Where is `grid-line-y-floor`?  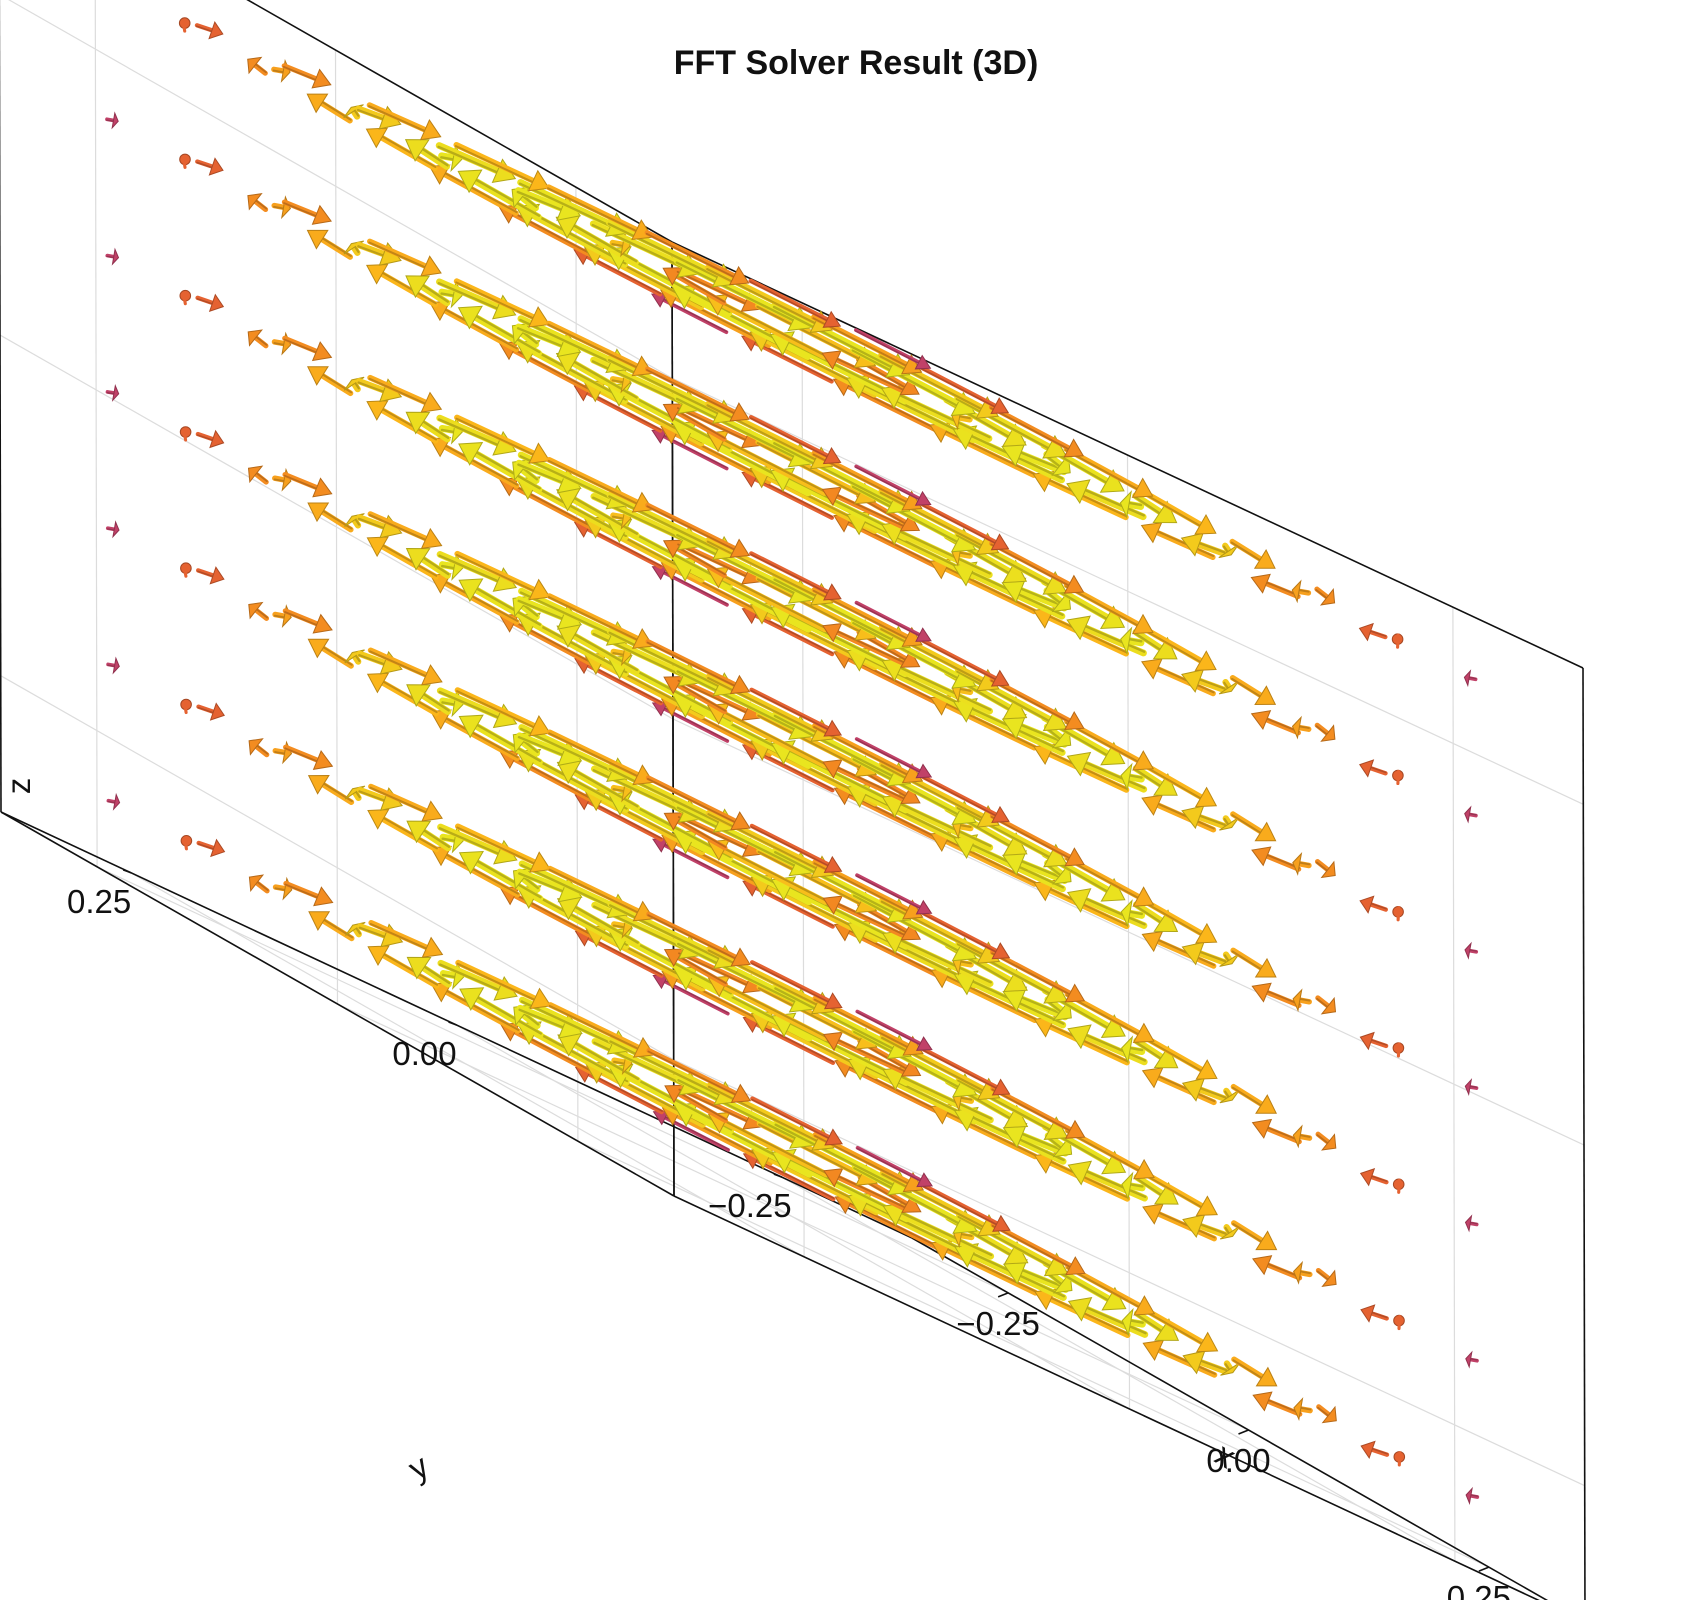 grid-line-y-floor is located at coordinates (467, 1065).